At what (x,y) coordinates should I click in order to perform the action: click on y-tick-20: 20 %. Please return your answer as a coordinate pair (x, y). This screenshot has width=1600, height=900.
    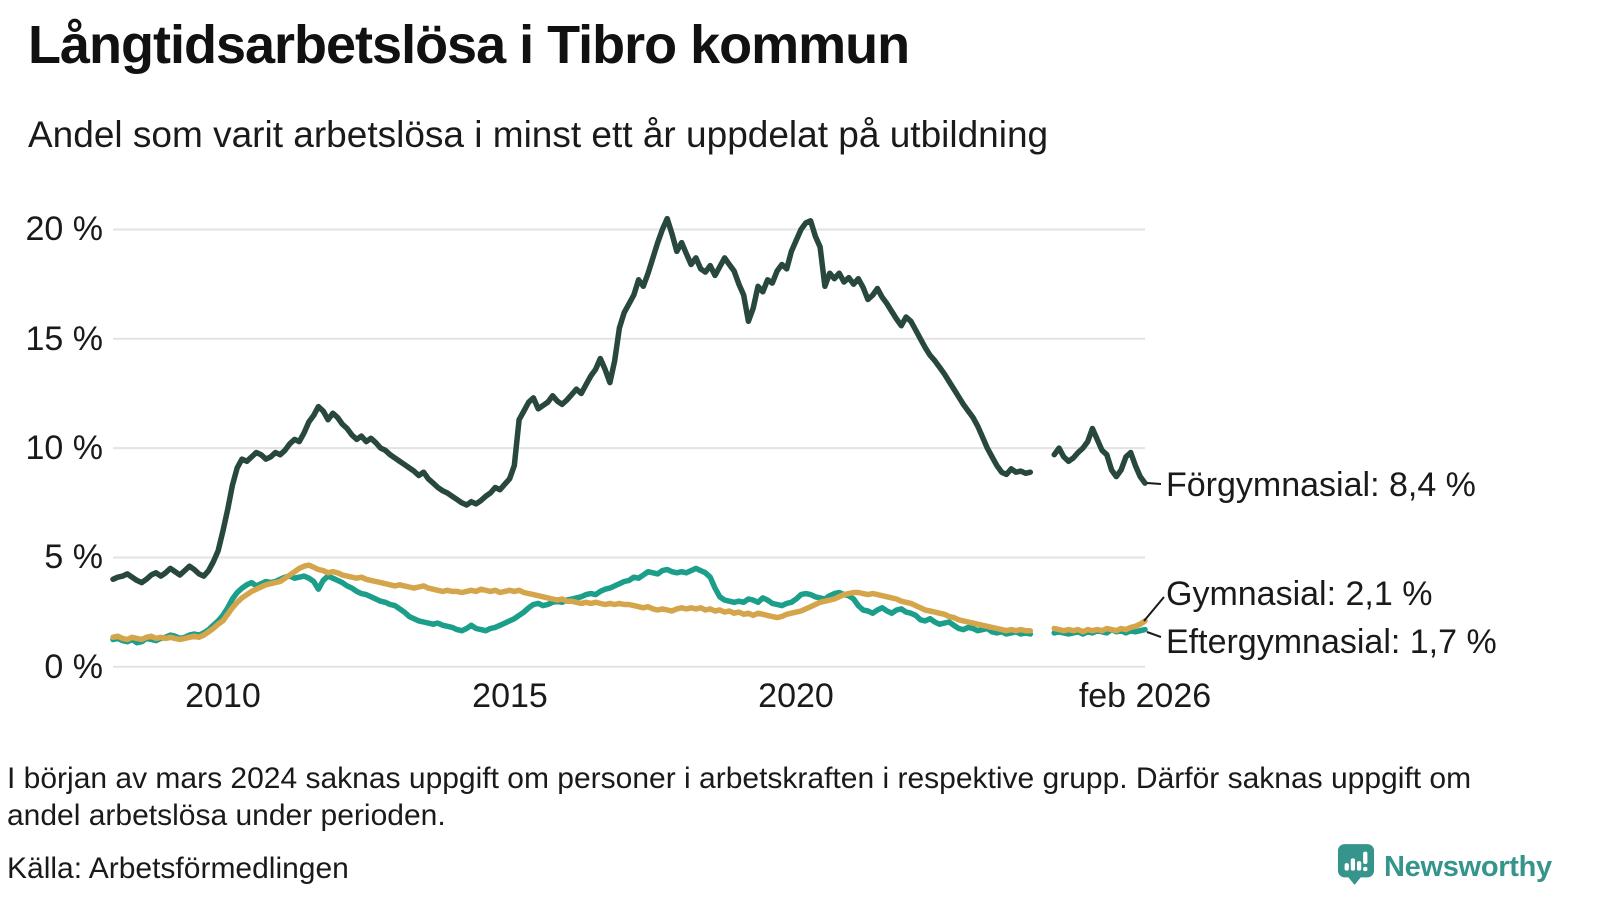
    Looking at the image, I should click on (64, 229).